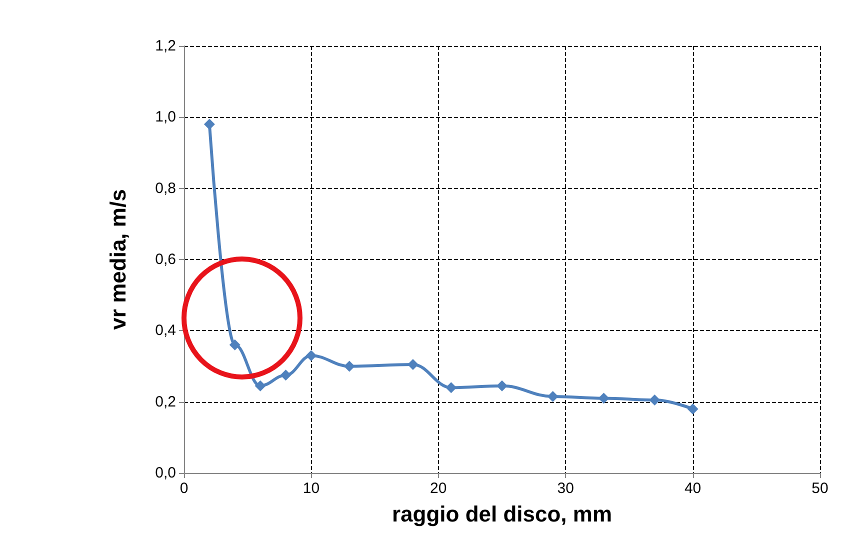  What do you see at coordinates (311, 488) in the screenshot?
I see `x-tick-label: 10` at bounding box center [311, 488].